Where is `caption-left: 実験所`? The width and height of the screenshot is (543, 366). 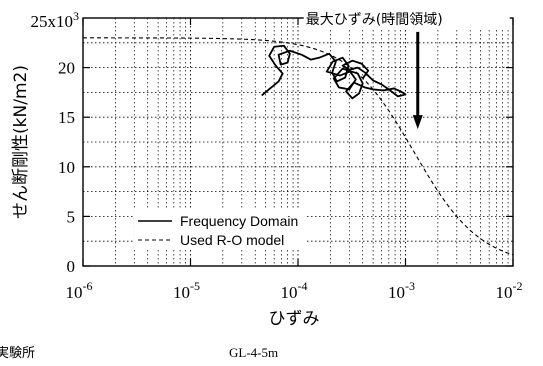 caption-left: 実験所 is located at coordinates (17, 353).